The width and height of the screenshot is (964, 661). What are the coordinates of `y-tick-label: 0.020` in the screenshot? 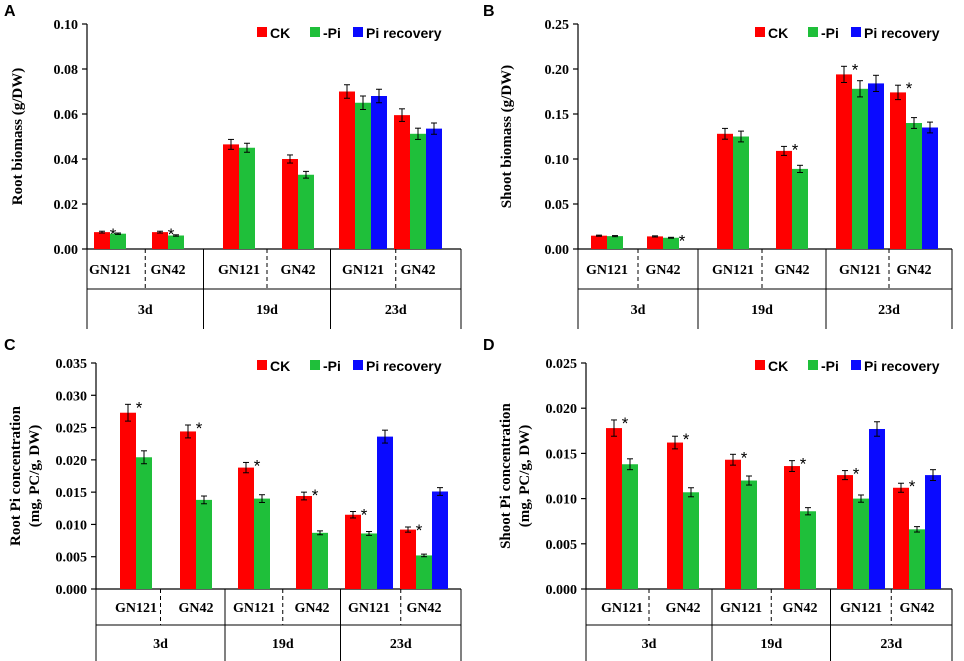 It's located at (562, 409).